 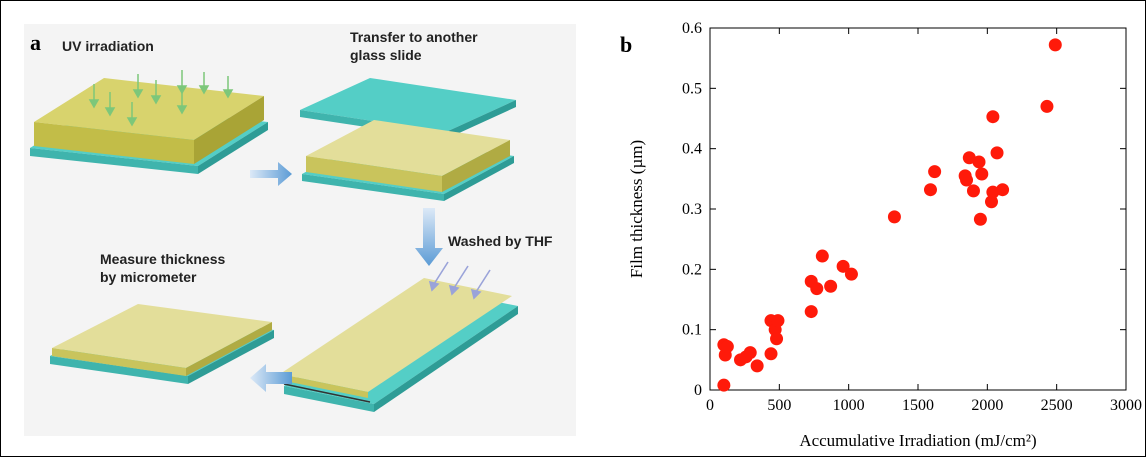 I want to click on uv-irradiation-slab, so click(x=149, y=126).